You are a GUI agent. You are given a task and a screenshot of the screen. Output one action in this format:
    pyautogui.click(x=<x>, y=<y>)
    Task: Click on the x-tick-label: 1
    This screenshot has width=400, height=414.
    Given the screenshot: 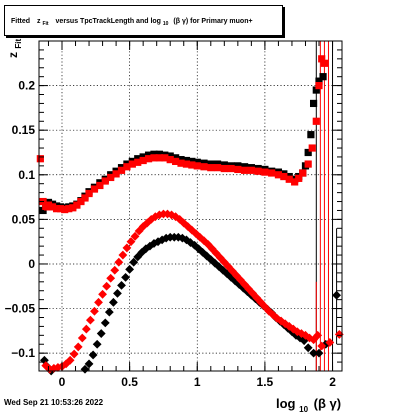 What is the action you would take?
    pyautogui.click(x=197, y=382)
    